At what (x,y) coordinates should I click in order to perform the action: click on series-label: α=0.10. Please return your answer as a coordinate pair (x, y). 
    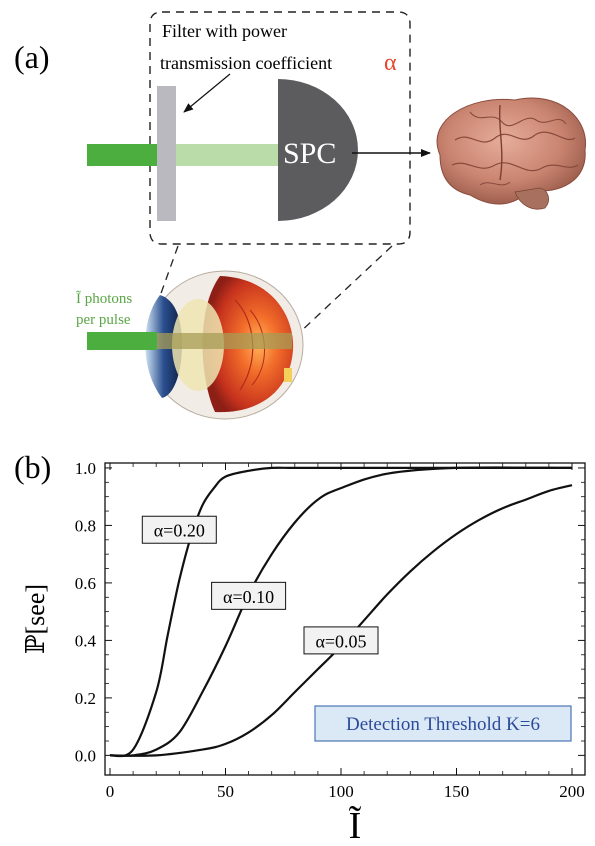
    Looking at the image, I should click on (248, 597).